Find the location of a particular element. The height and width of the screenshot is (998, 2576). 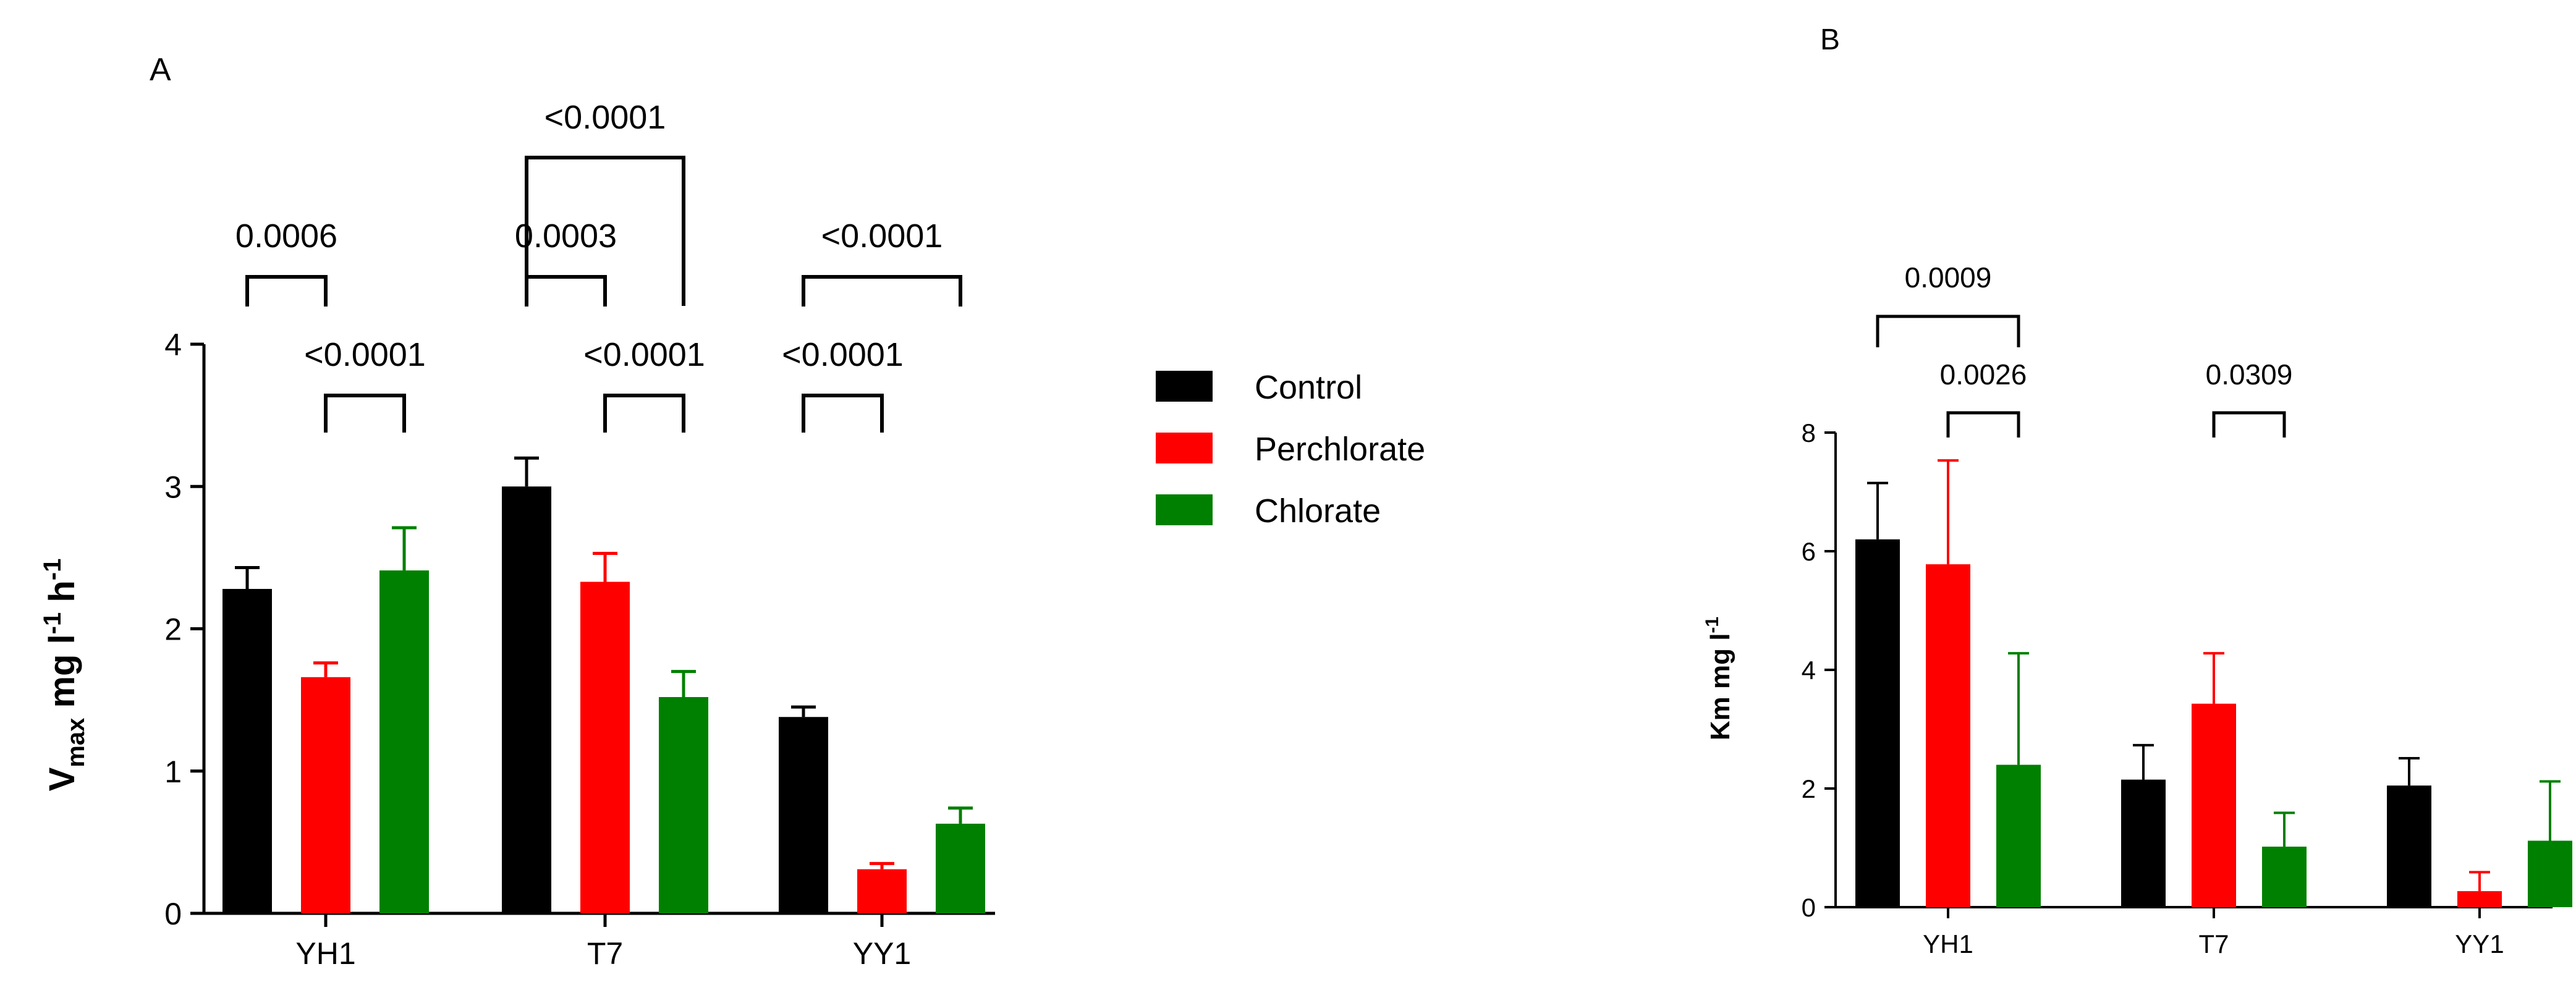

legend-label-chlorate: Chlorate is located at coordinates (1318, 511).